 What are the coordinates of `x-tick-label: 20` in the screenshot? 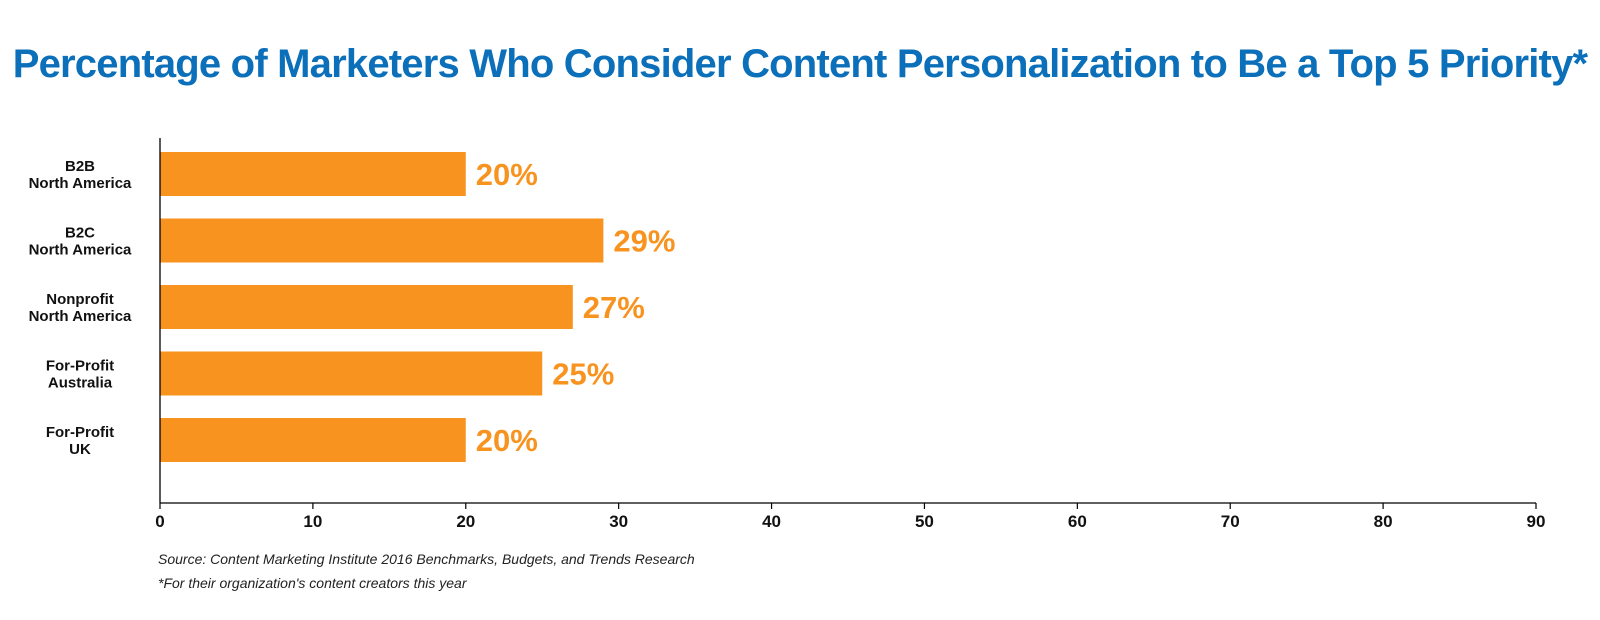 It's located at (465, 521).